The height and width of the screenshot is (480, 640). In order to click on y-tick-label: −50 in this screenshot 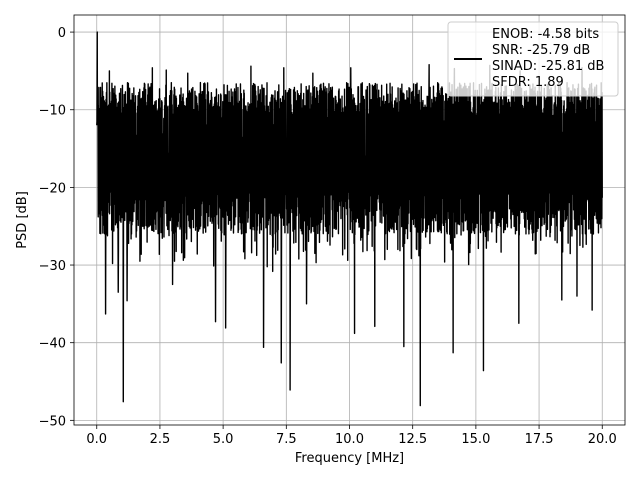, I will do `click(52, 421)`.